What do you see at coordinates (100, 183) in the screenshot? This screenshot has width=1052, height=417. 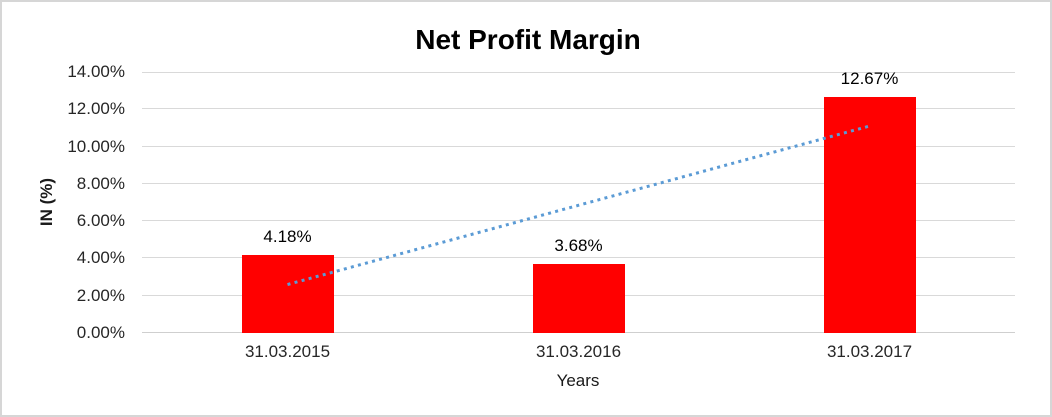 I see `y-tick-label: 8.00%` at bounding box center [100, 183].